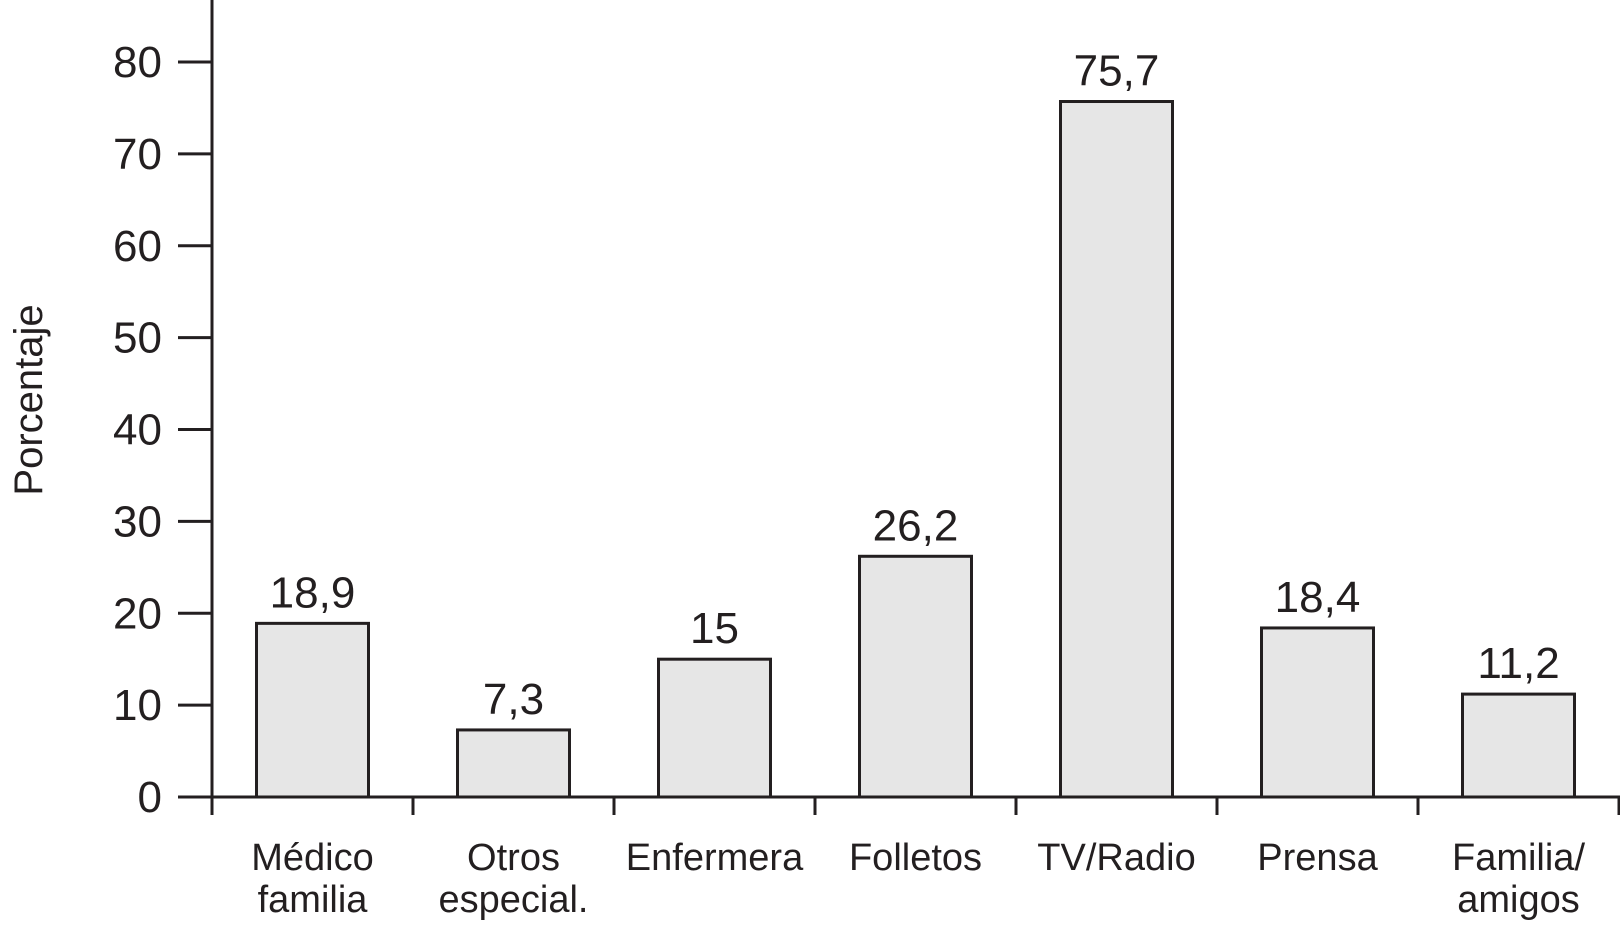  Describe the element at coordinates (715, 858) in the screenshot. I see `category-label: Enfermera` at that location.